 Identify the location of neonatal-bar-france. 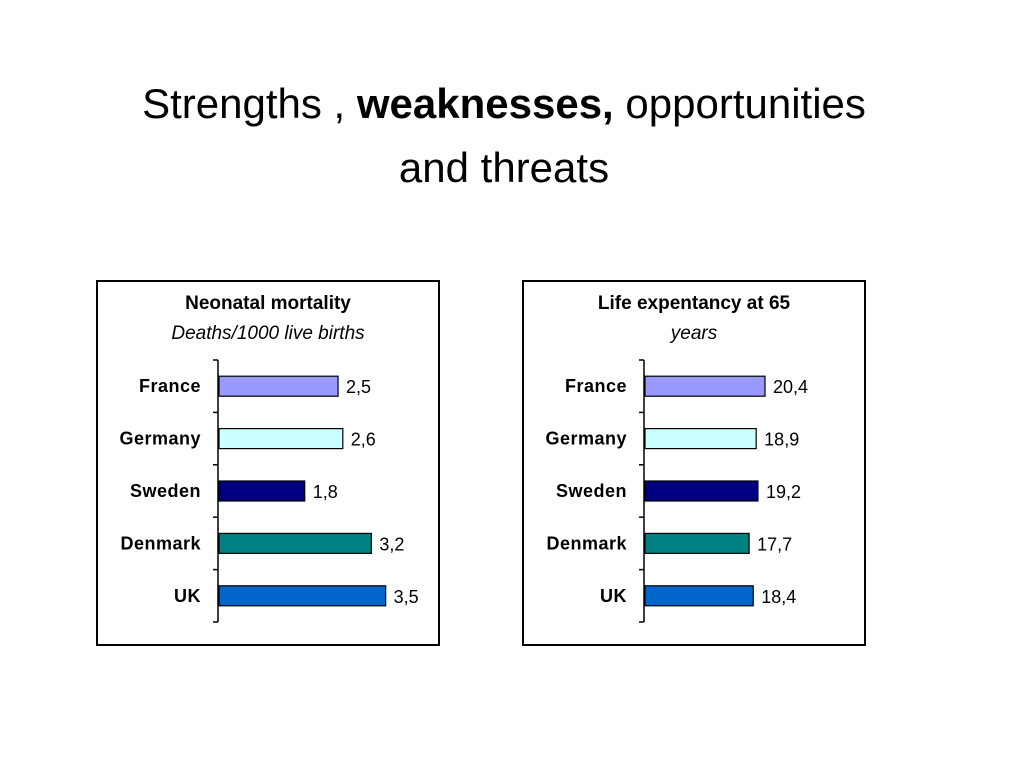
(278, 386).